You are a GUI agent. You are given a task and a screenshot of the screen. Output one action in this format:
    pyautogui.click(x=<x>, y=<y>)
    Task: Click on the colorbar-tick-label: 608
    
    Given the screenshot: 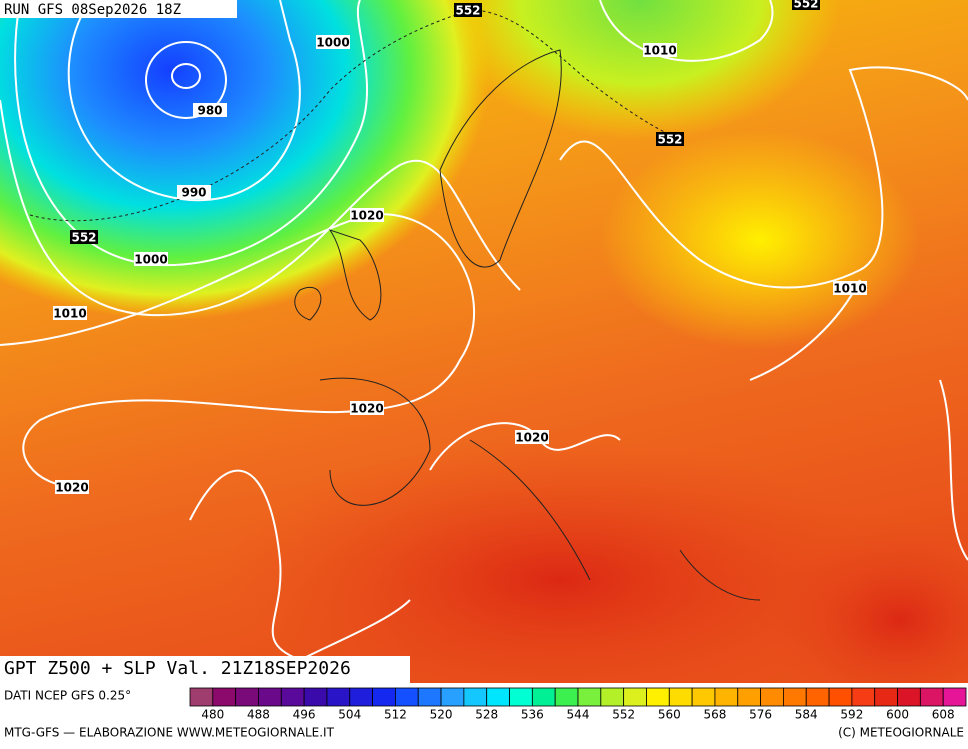 What is the action you would take?
    pyautogui.click(x=943, y=715)
    